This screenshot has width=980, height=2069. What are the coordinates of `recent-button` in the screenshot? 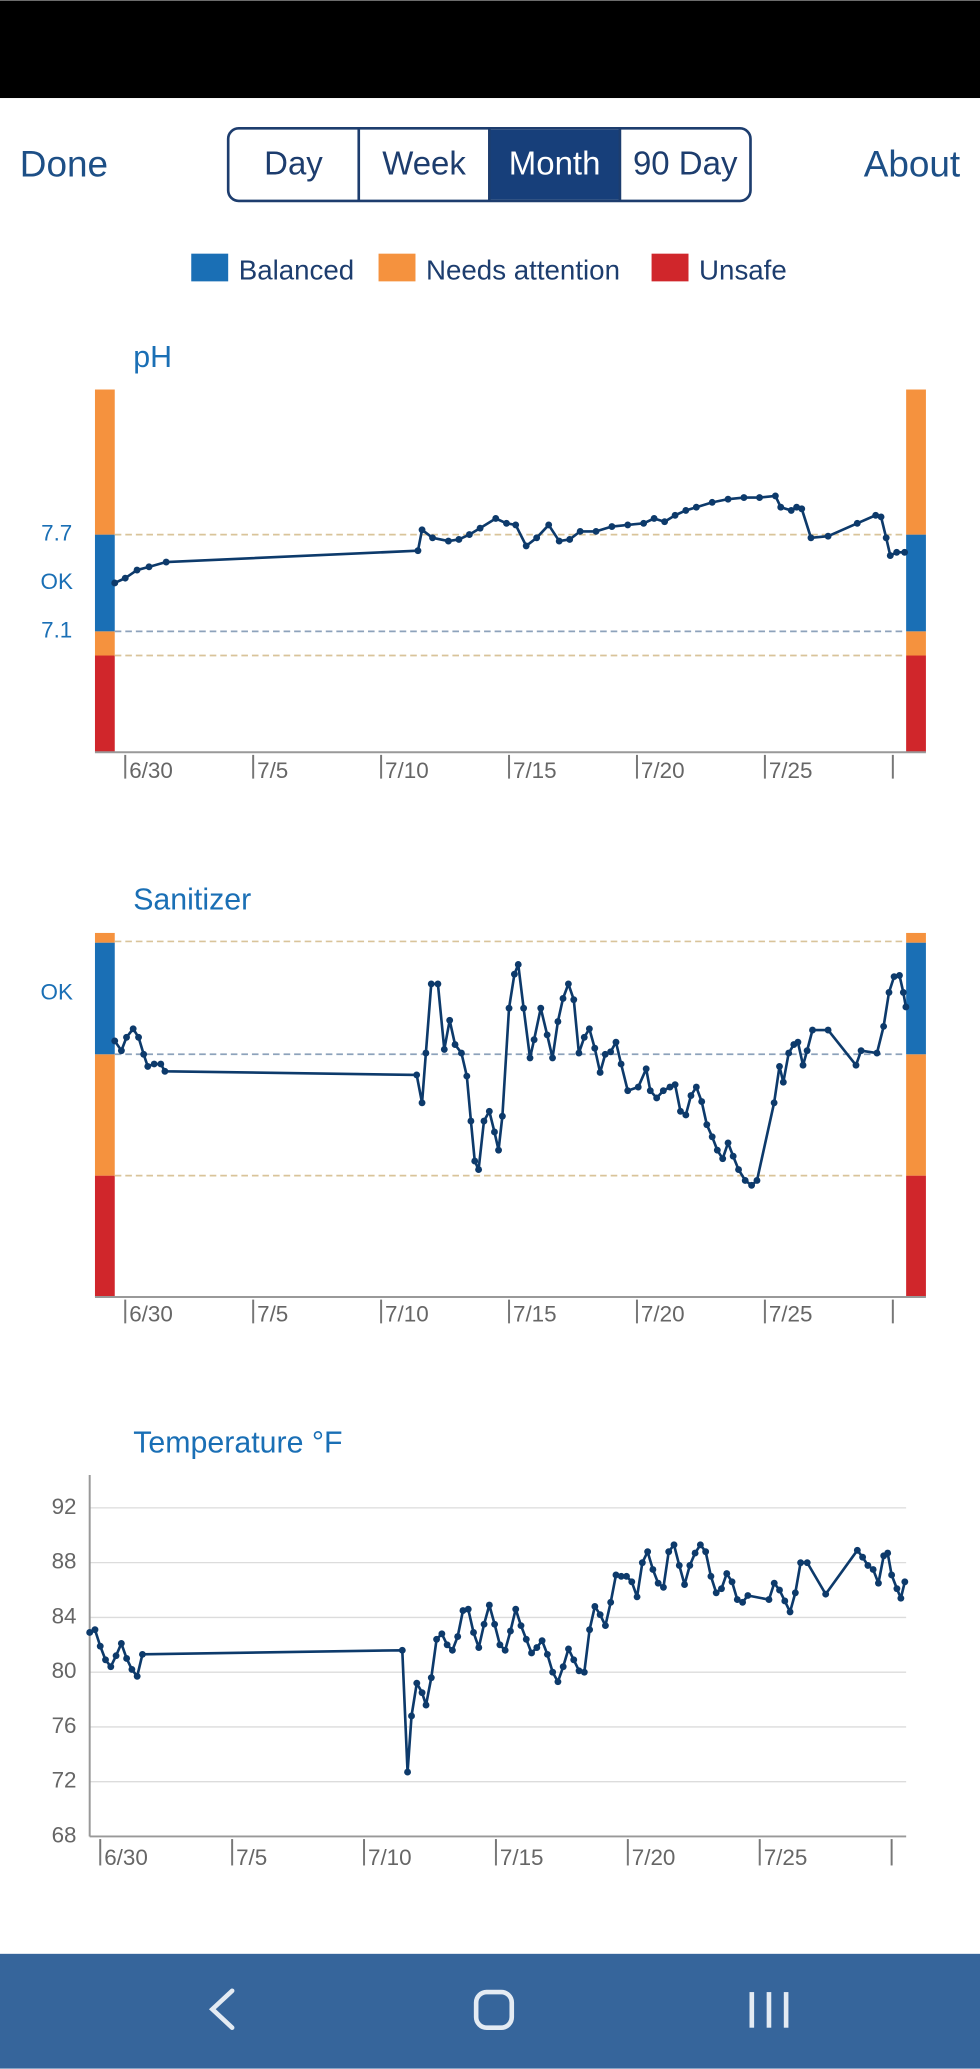 It's located at (769, 2010).